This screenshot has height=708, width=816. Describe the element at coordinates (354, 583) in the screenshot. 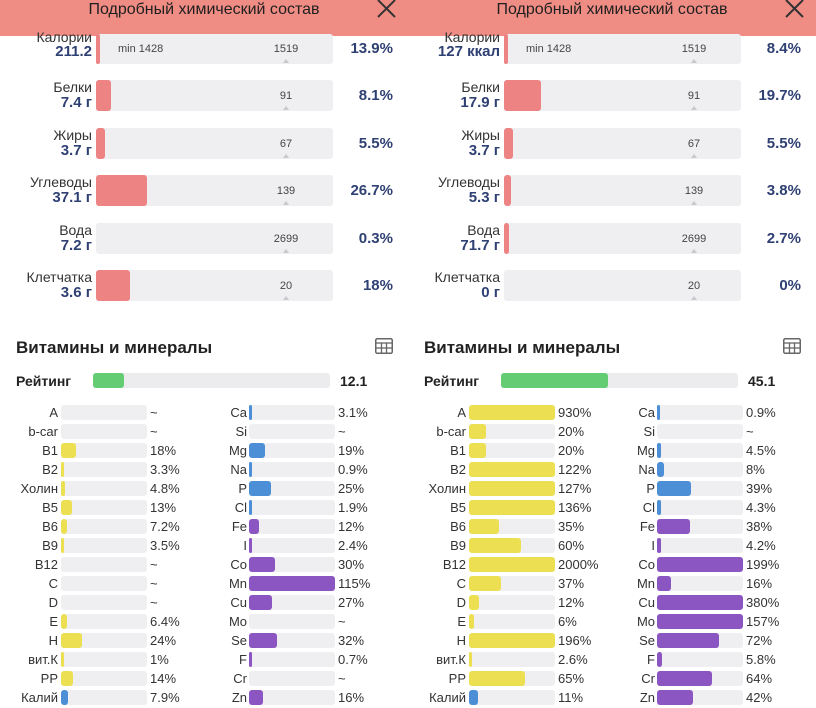

I see `mineral-percent: 115%` at that location.